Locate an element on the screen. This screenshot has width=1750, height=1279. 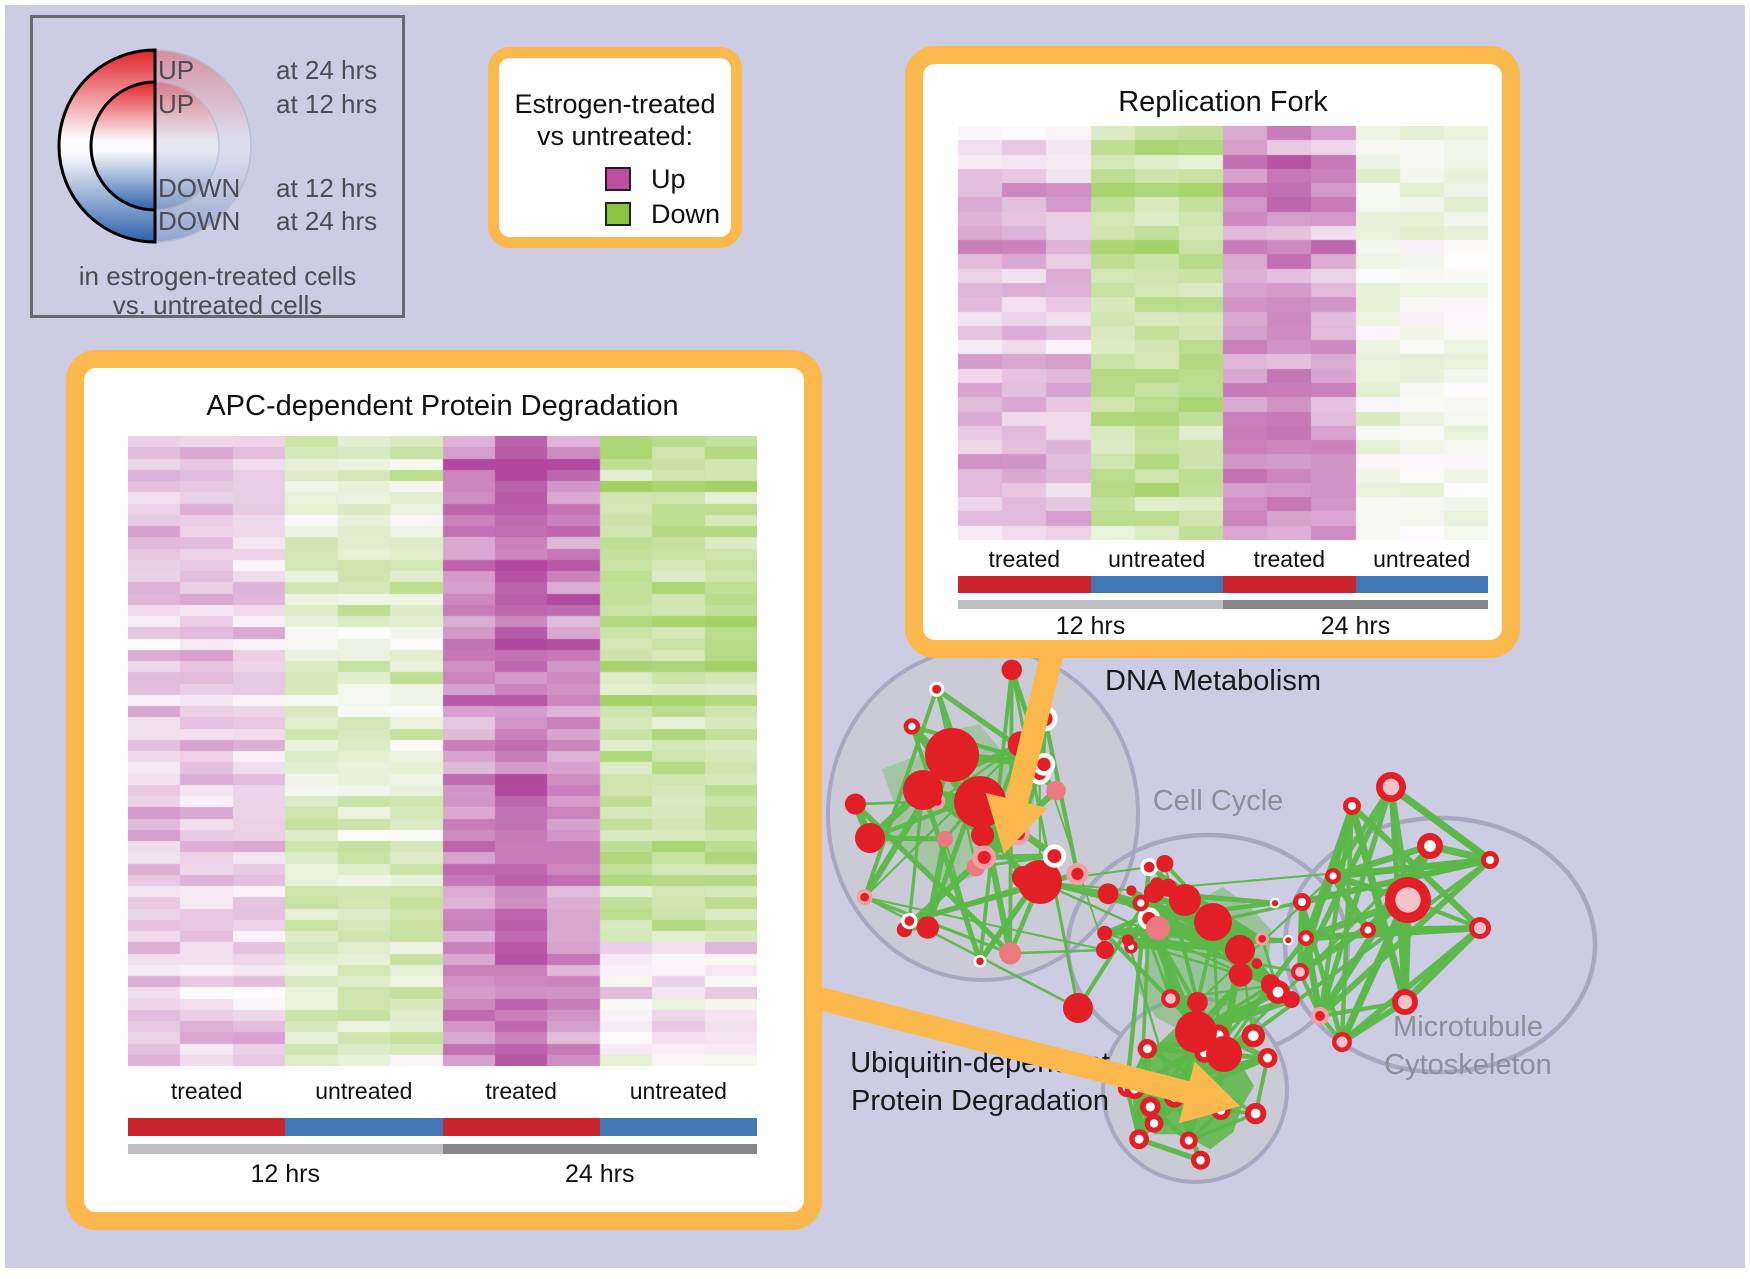
updown-circle-diagram is located at coordinates (154, 146).